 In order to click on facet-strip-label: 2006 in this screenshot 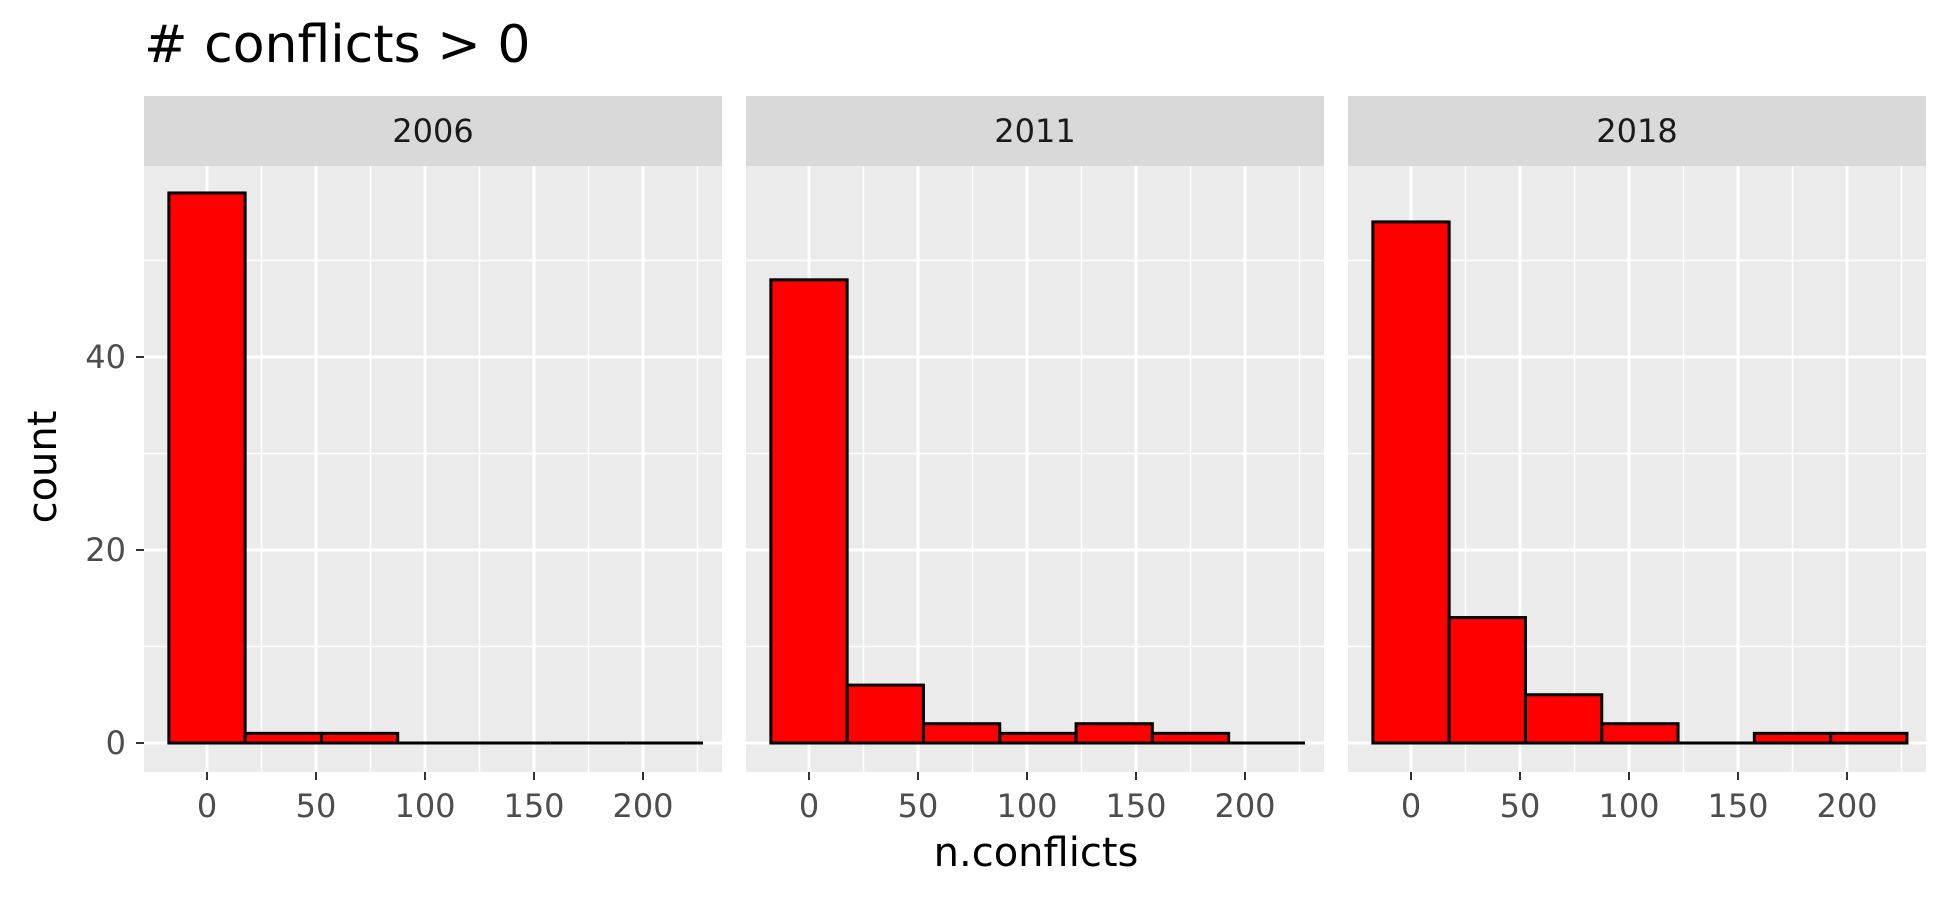, I will do `click(432, 131)`.